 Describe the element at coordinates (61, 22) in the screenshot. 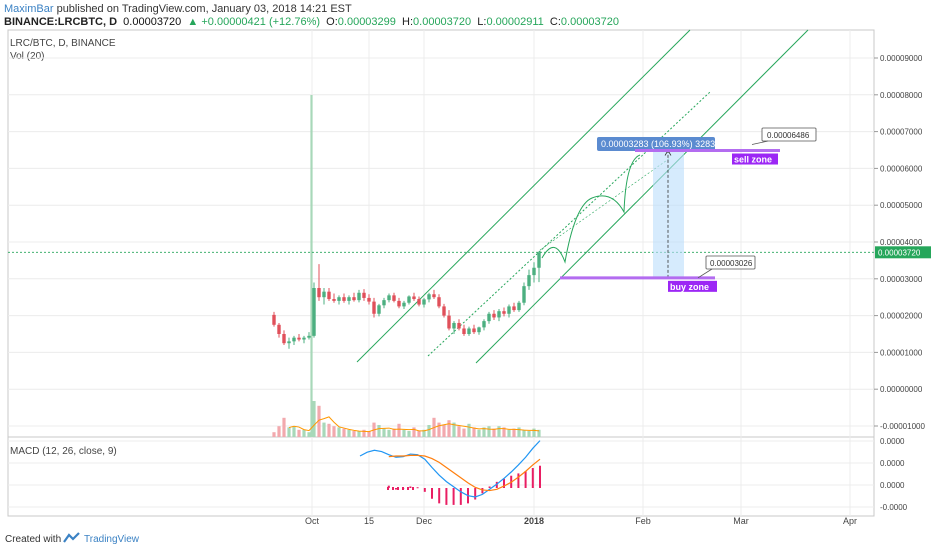

I see `symbol-label: BINANCE:LRCBTC, D` at that location.